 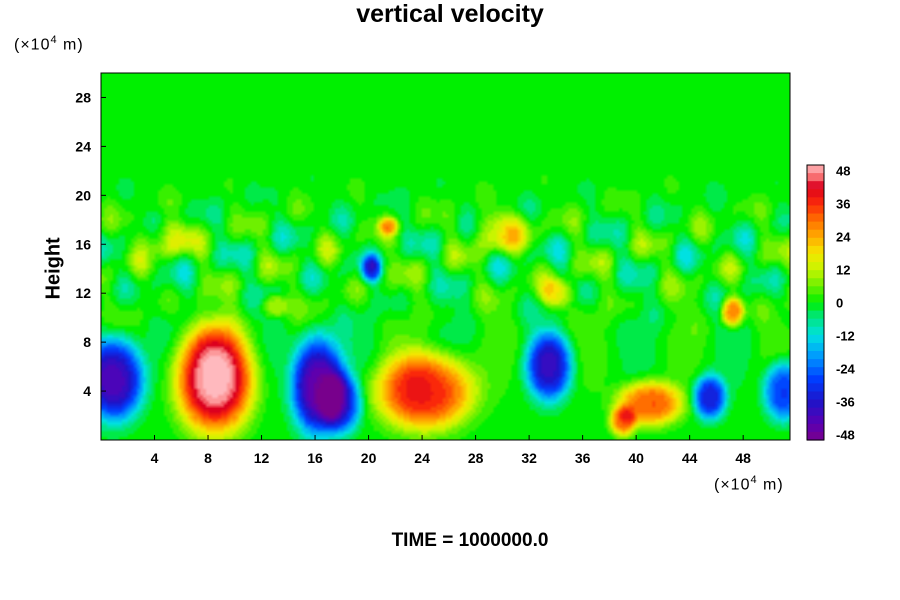 What do you see at coordinates (743, 458) in the screenshot?
I see `x-tick-label: 48` at bounding box center [743, 458].